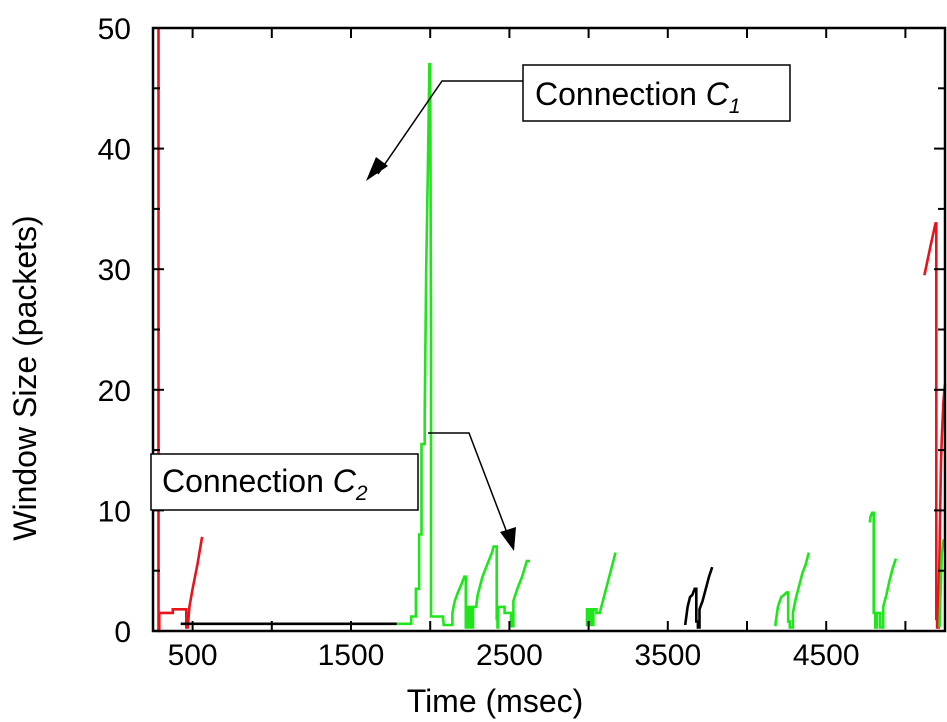 The width and height of the screenshot is (947, 722). Describe the element at coordinates (114, 150) in the screenshot. I see `y-tick-label: 40` at that location.